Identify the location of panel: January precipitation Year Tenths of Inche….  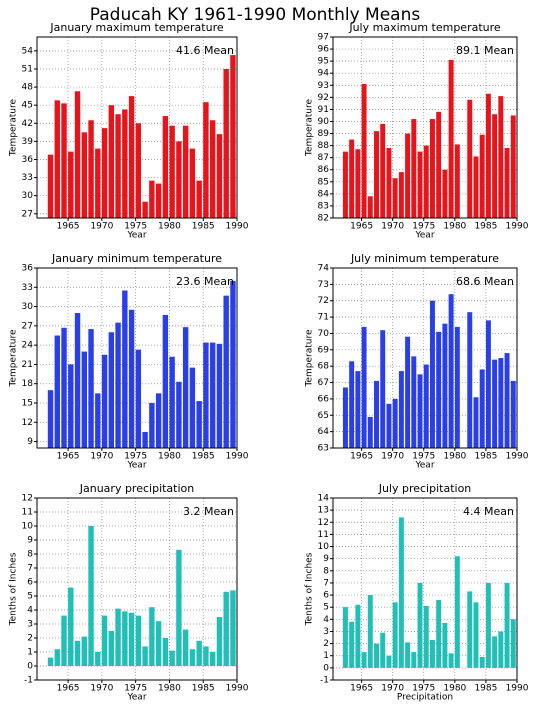
(129, 592).